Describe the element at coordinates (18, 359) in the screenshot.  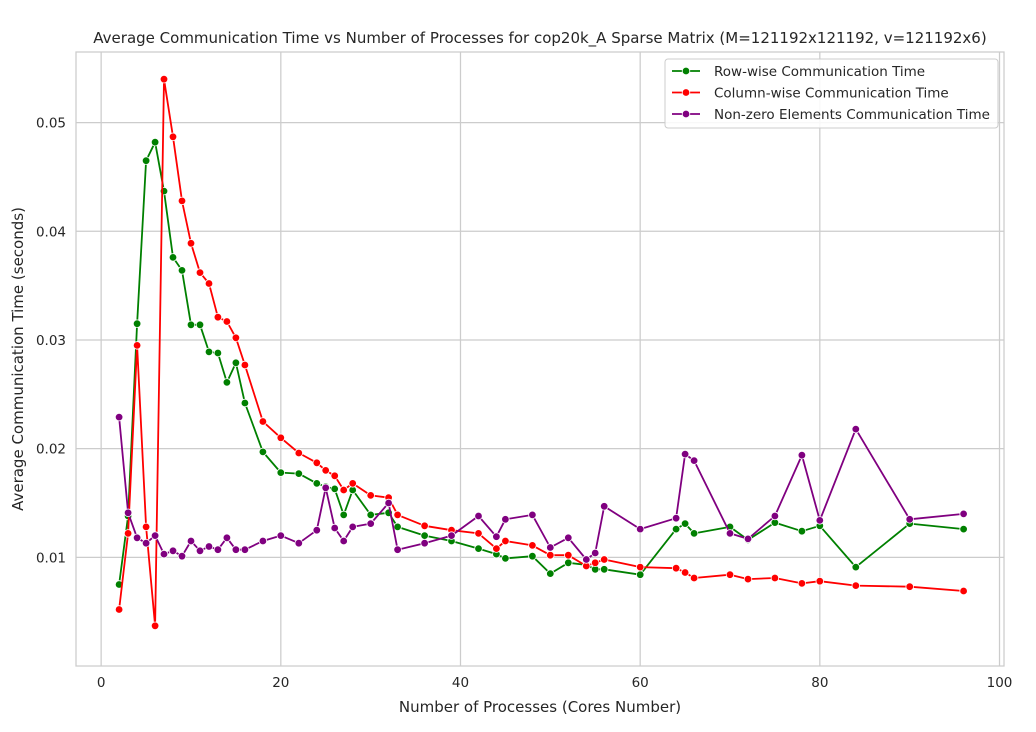
I see `y-axis-label: Average Communication Time (seconds)` at that location.